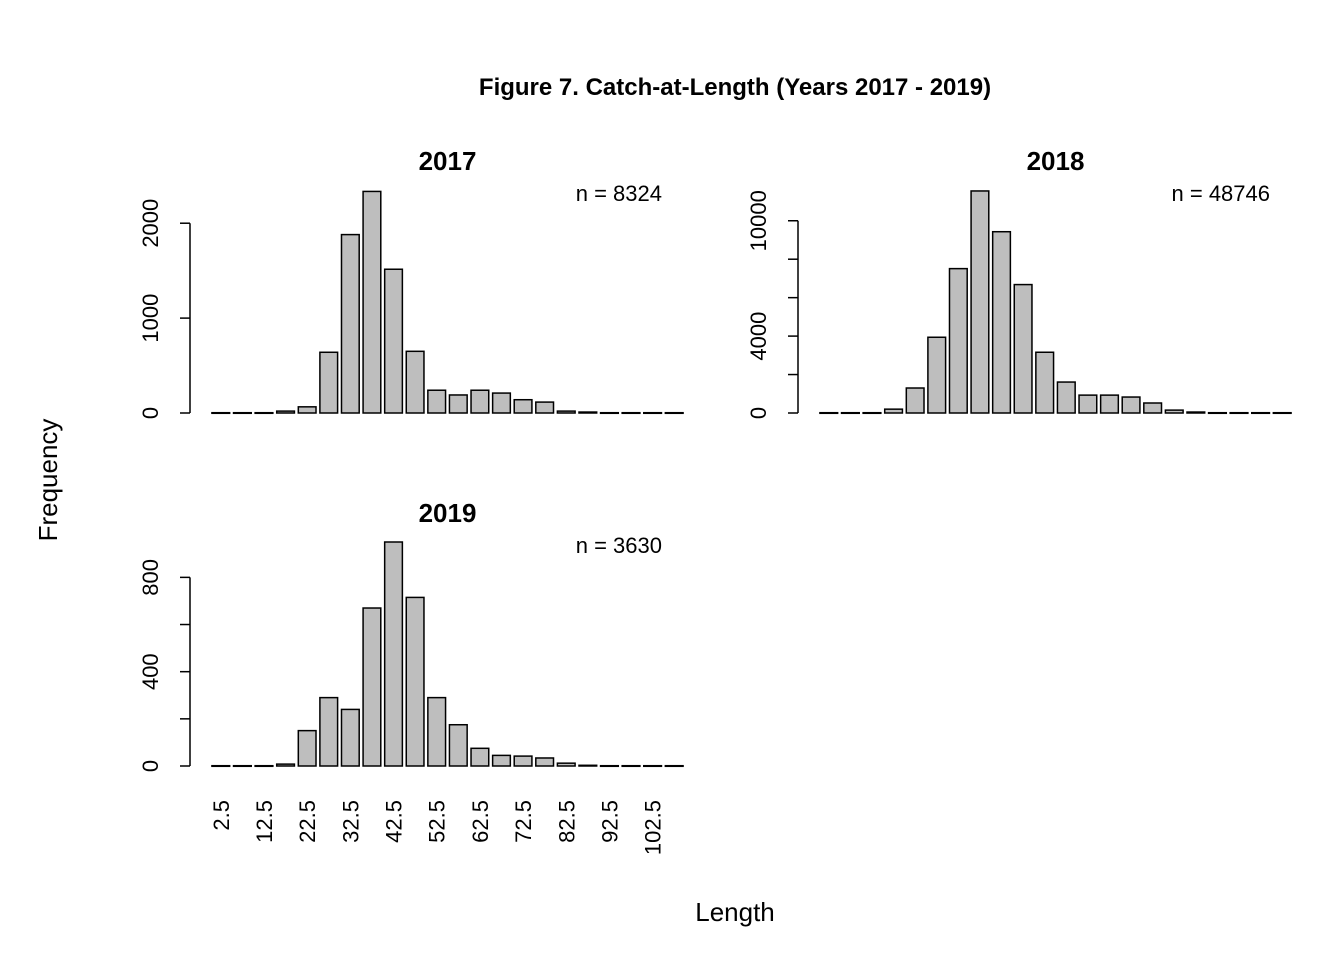  Describe the element at coordinates (735, 912) in the screenshot. I see `x-axis-label: Length` at that location.